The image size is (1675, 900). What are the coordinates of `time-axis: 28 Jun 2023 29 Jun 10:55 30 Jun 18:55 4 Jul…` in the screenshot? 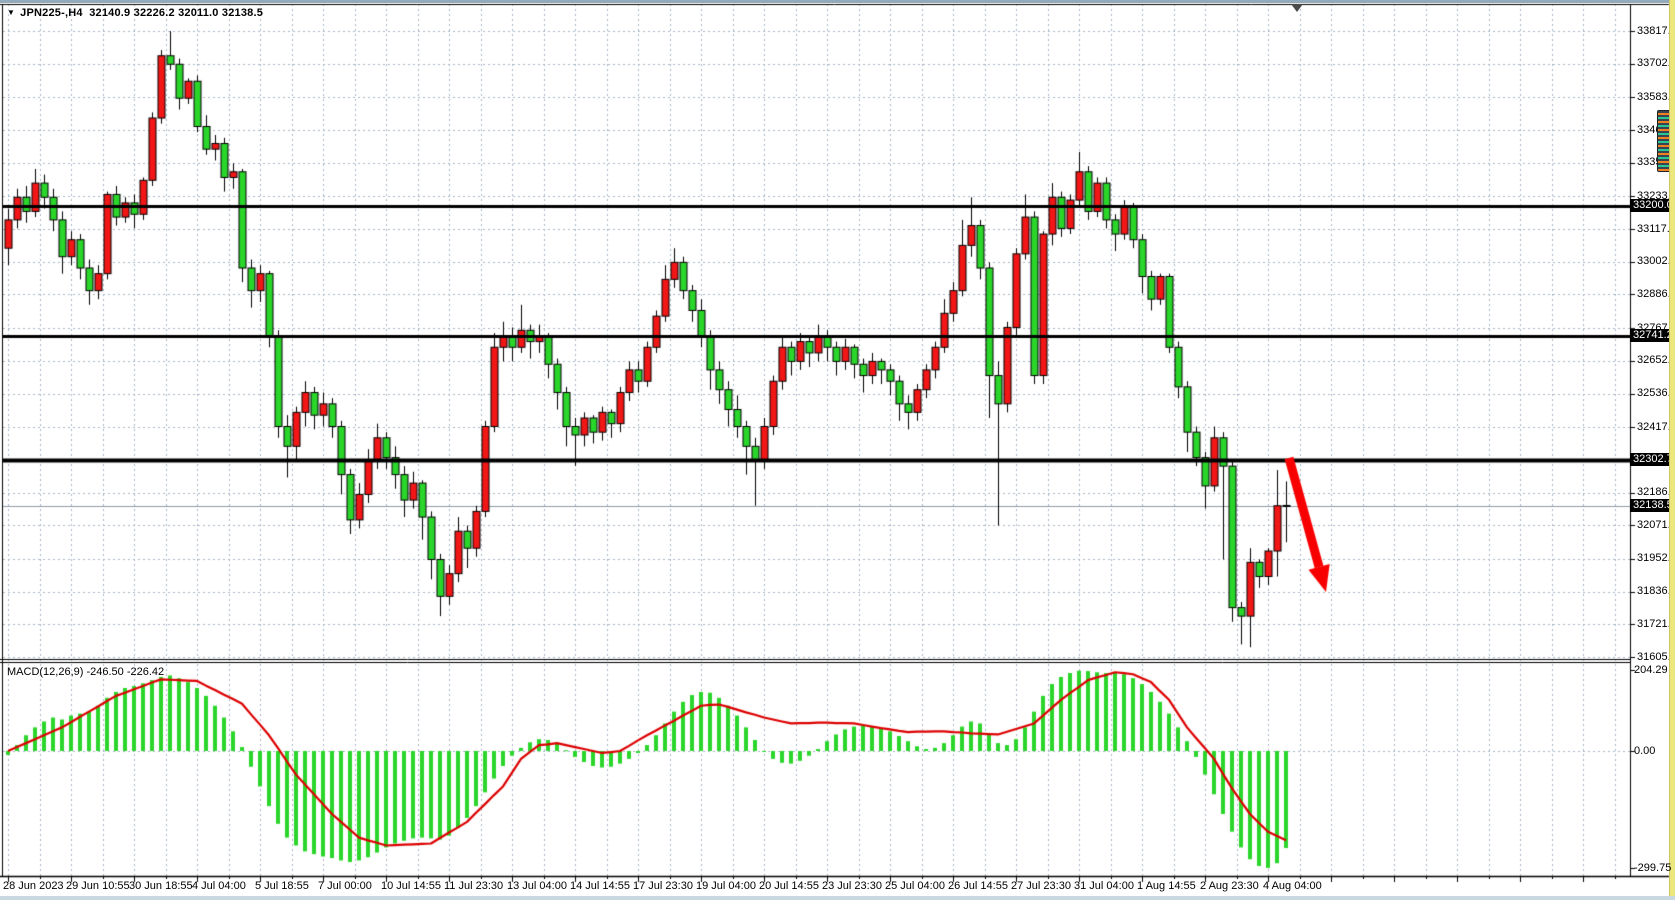 It's located at (834, 888).